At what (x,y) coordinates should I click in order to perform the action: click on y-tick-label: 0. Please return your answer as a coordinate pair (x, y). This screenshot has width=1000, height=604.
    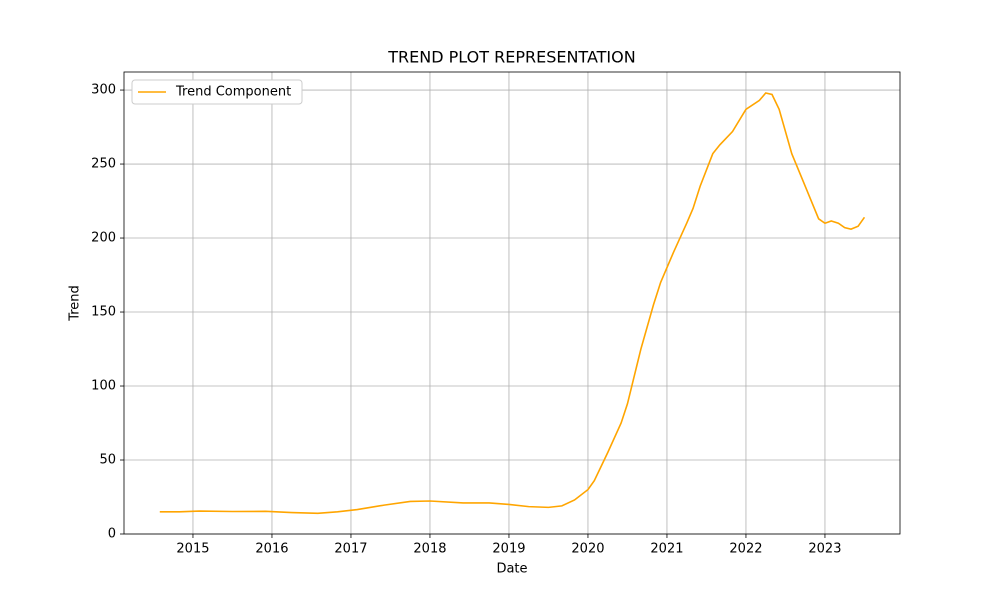
    Looking at the image, I should click on (112, 534).